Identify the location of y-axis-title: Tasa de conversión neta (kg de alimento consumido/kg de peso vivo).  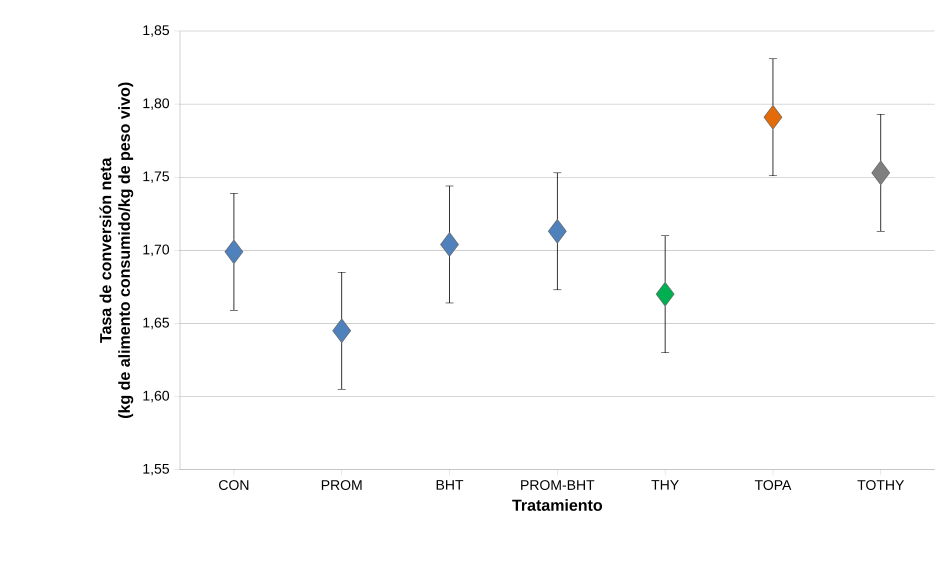
(116, 250).